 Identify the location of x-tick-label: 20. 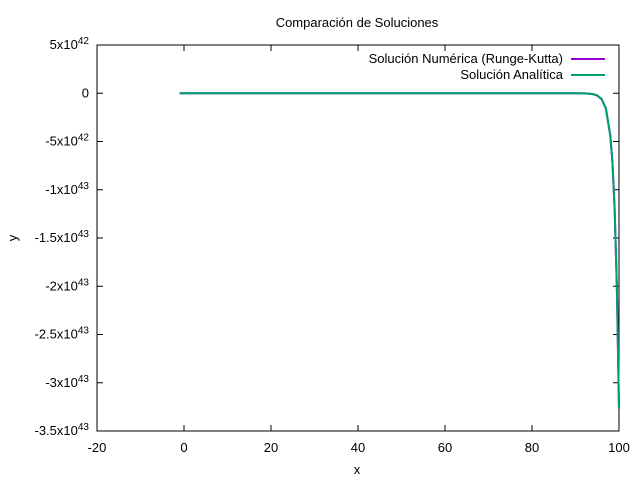
(271, 447).